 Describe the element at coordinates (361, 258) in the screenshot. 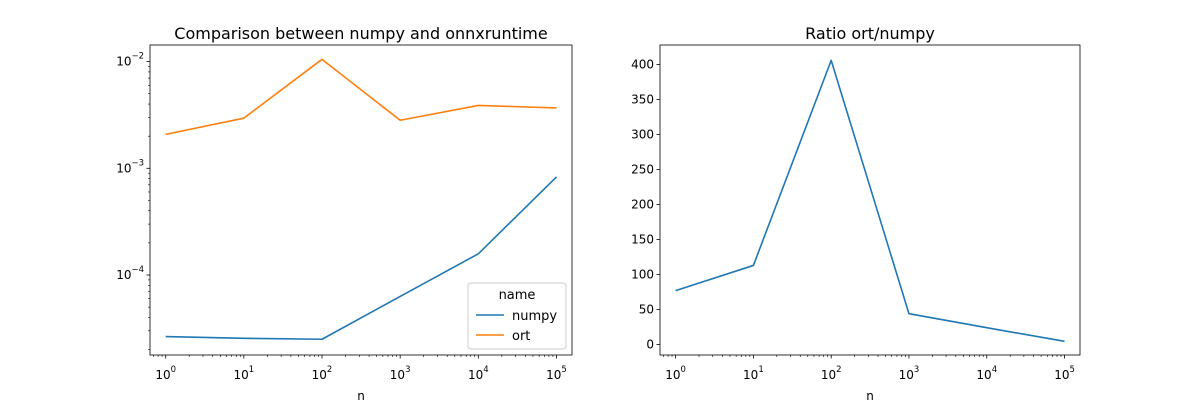

I see `series-line-numpy` at that location.